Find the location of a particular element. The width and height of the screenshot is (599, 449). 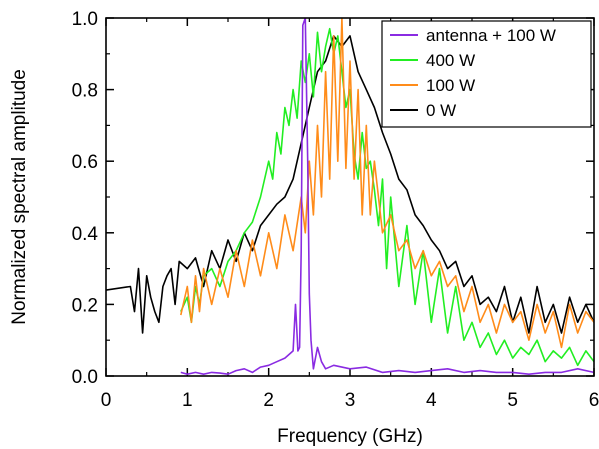

legend-label: 0 W is located at coordinates (441, 110).